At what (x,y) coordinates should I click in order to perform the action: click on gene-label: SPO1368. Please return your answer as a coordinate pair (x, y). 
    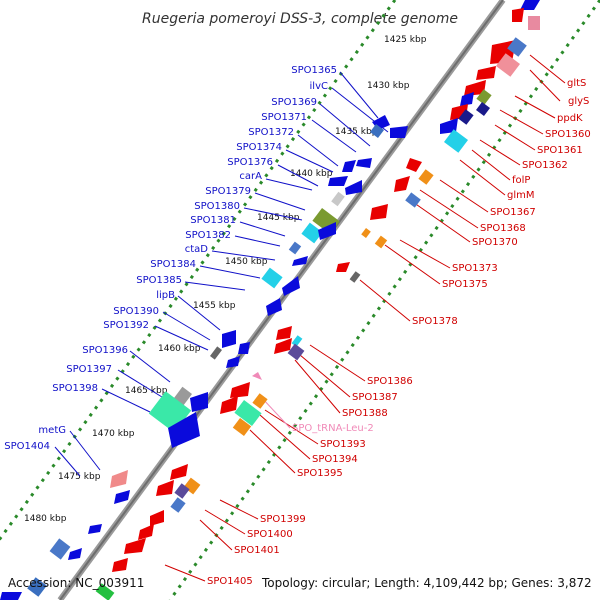
    Looking at the image, I should click on (503, 228).